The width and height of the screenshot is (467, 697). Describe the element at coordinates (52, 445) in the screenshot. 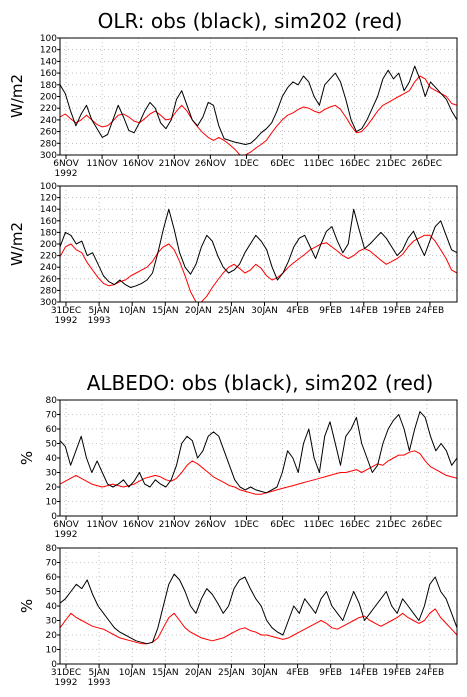

I see `y-tick-label: 50` at that location.